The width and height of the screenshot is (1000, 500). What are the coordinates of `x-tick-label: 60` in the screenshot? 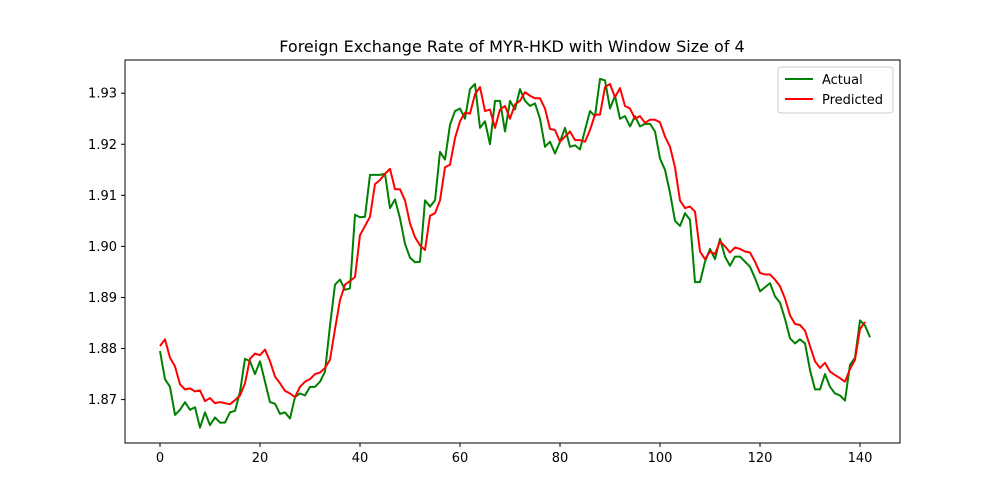 It's located at (460, 458).